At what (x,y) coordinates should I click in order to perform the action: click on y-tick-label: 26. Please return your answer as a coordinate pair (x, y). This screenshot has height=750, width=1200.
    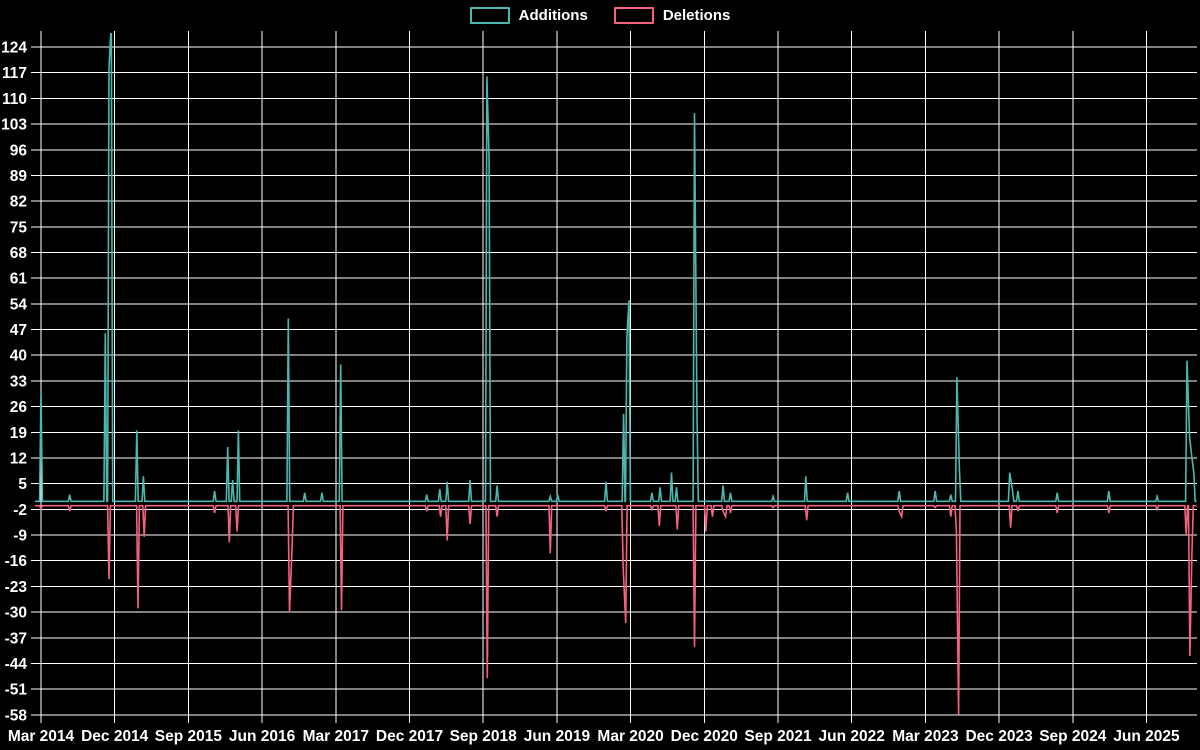
    Looking at the image, I should click on (19, 407).